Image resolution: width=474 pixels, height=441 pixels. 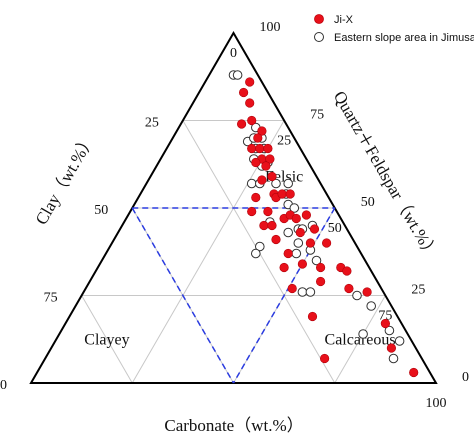 I want to click on left-tick-label: 25, so click(x=152, y=123).